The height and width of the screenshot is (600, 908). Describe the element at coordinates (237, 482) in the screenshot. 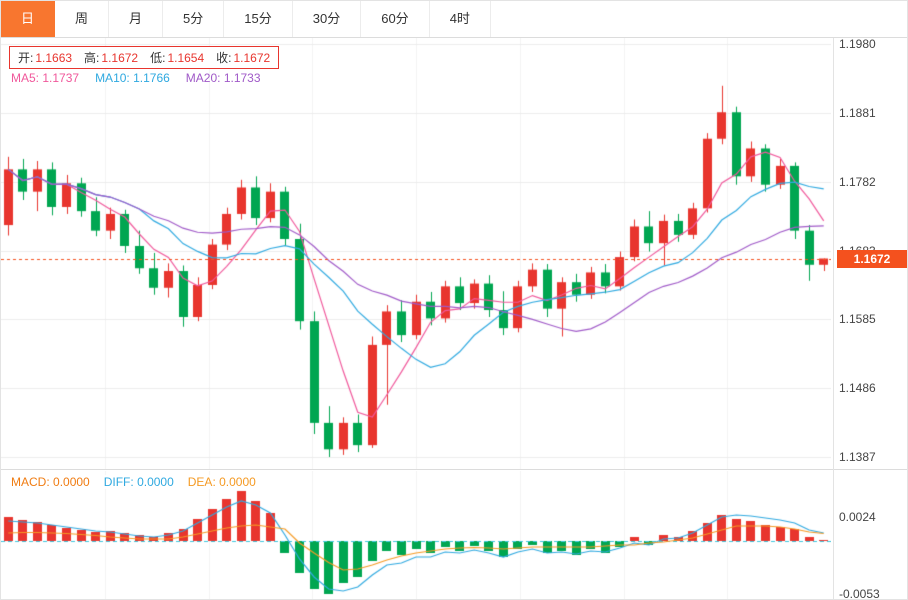

I see `dea-value: 0.0000` at that location.